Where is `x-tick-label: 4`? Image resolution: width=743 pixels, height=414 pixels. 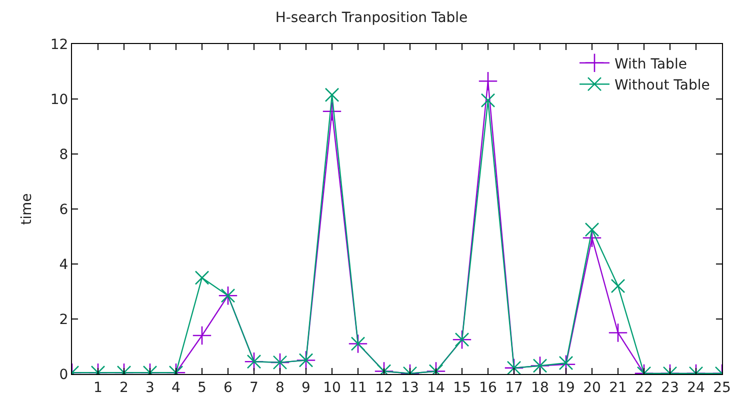 x-tick-label: 4 is located at coordinates (176, 388).